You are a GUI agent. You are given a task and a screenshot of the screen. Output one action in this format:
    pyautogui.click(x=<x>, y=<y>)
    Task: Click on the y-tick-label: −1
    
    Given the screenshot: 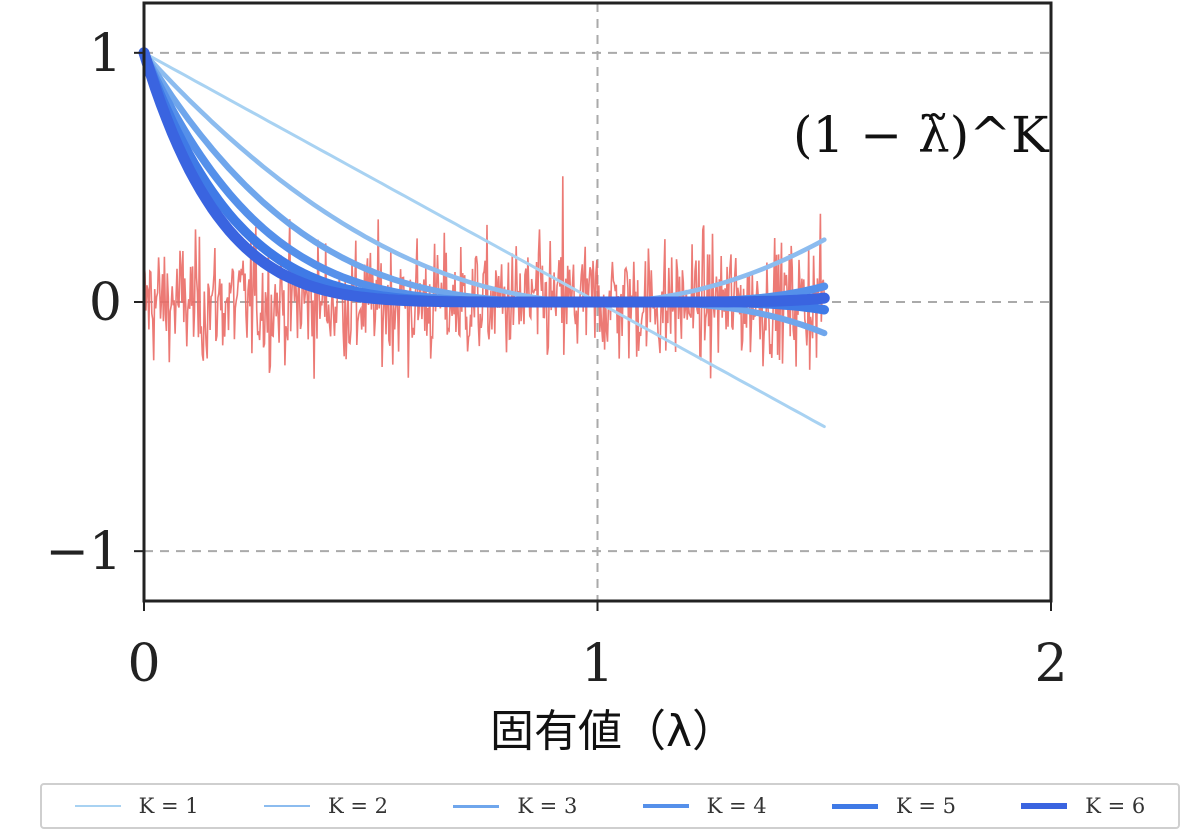 What is the action you would take?
    pyautogui.click(x=83, y=552)
    